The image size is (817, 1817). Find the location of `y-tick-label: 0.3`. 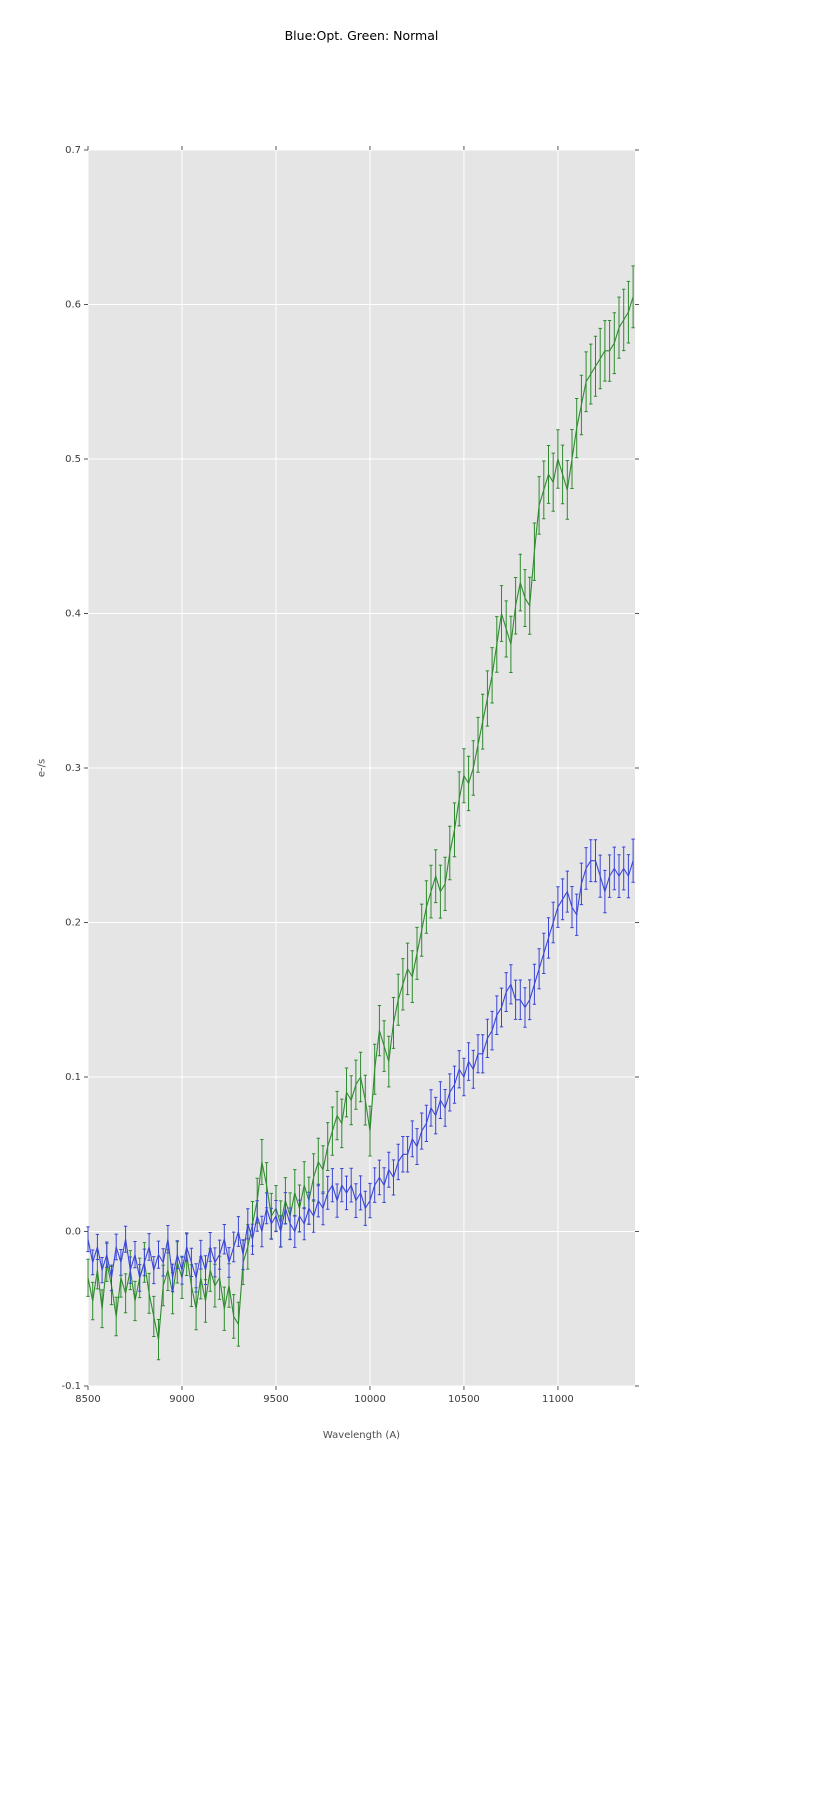

y-tick-label: 0.3 is located at coordinates (73, 768).